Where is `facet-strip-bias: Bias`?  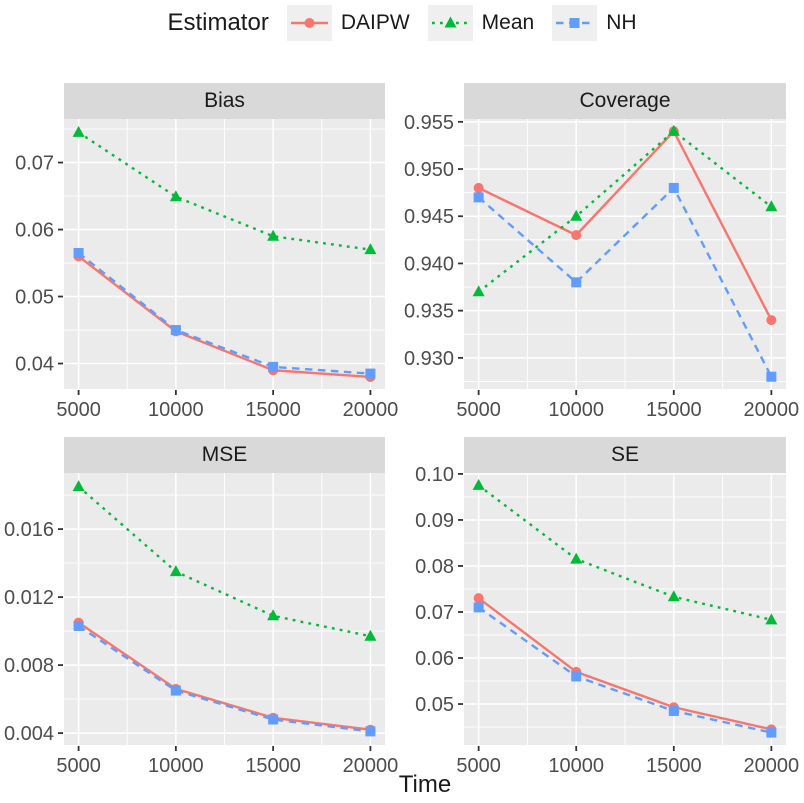 facet-strip-bias: Bias is located at coordinates (224, 101).